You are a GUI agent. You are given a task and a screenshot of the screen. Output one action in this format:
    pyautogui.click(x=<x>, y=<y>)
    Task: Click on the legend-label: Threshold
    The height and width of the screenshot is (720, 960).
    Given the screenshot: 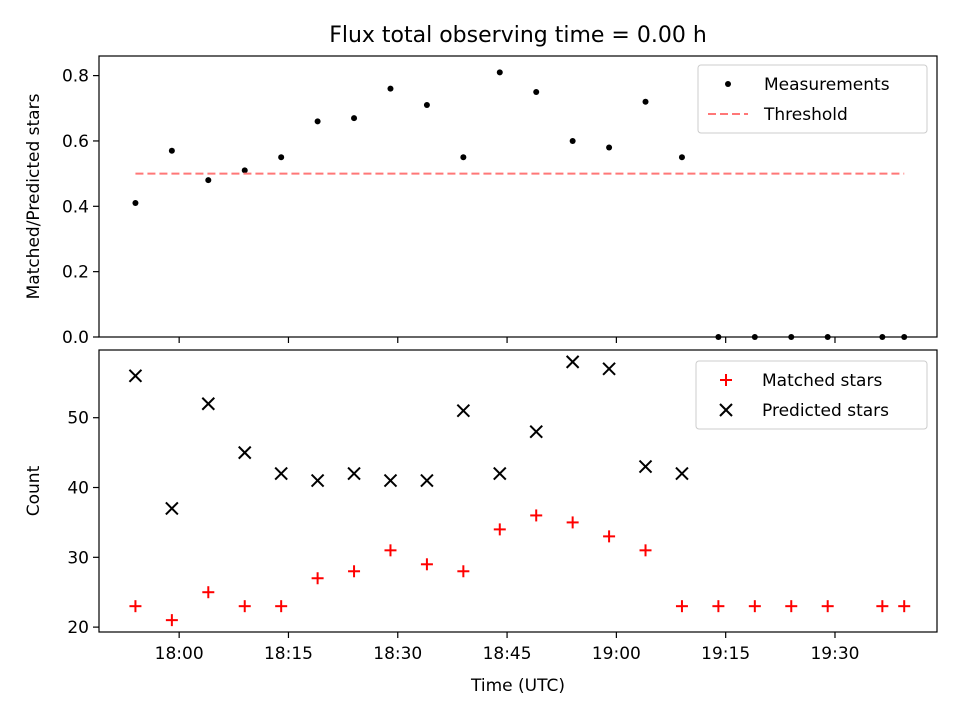 What is the action you would take?
    pyautogui.click(x=805, y=115)
    